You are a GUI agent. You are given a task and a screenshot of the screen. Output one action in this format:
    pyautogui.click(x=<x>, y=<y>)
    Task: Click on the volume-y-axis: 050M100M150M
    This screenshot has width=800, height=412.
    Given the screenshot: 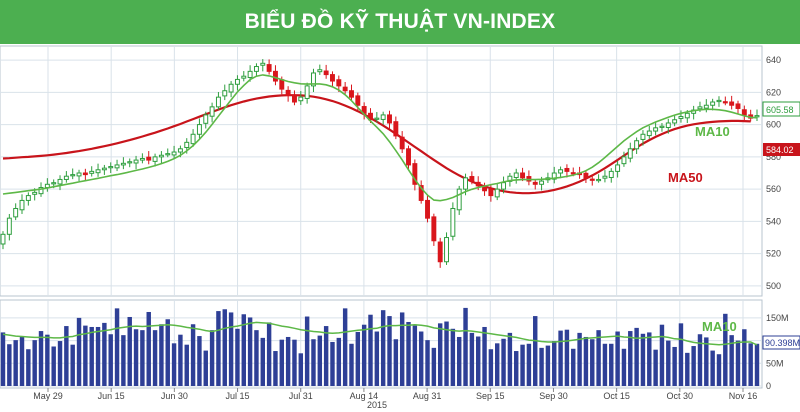 What is the action you would take?
    pyautogui.click(x=777, y=352)
    